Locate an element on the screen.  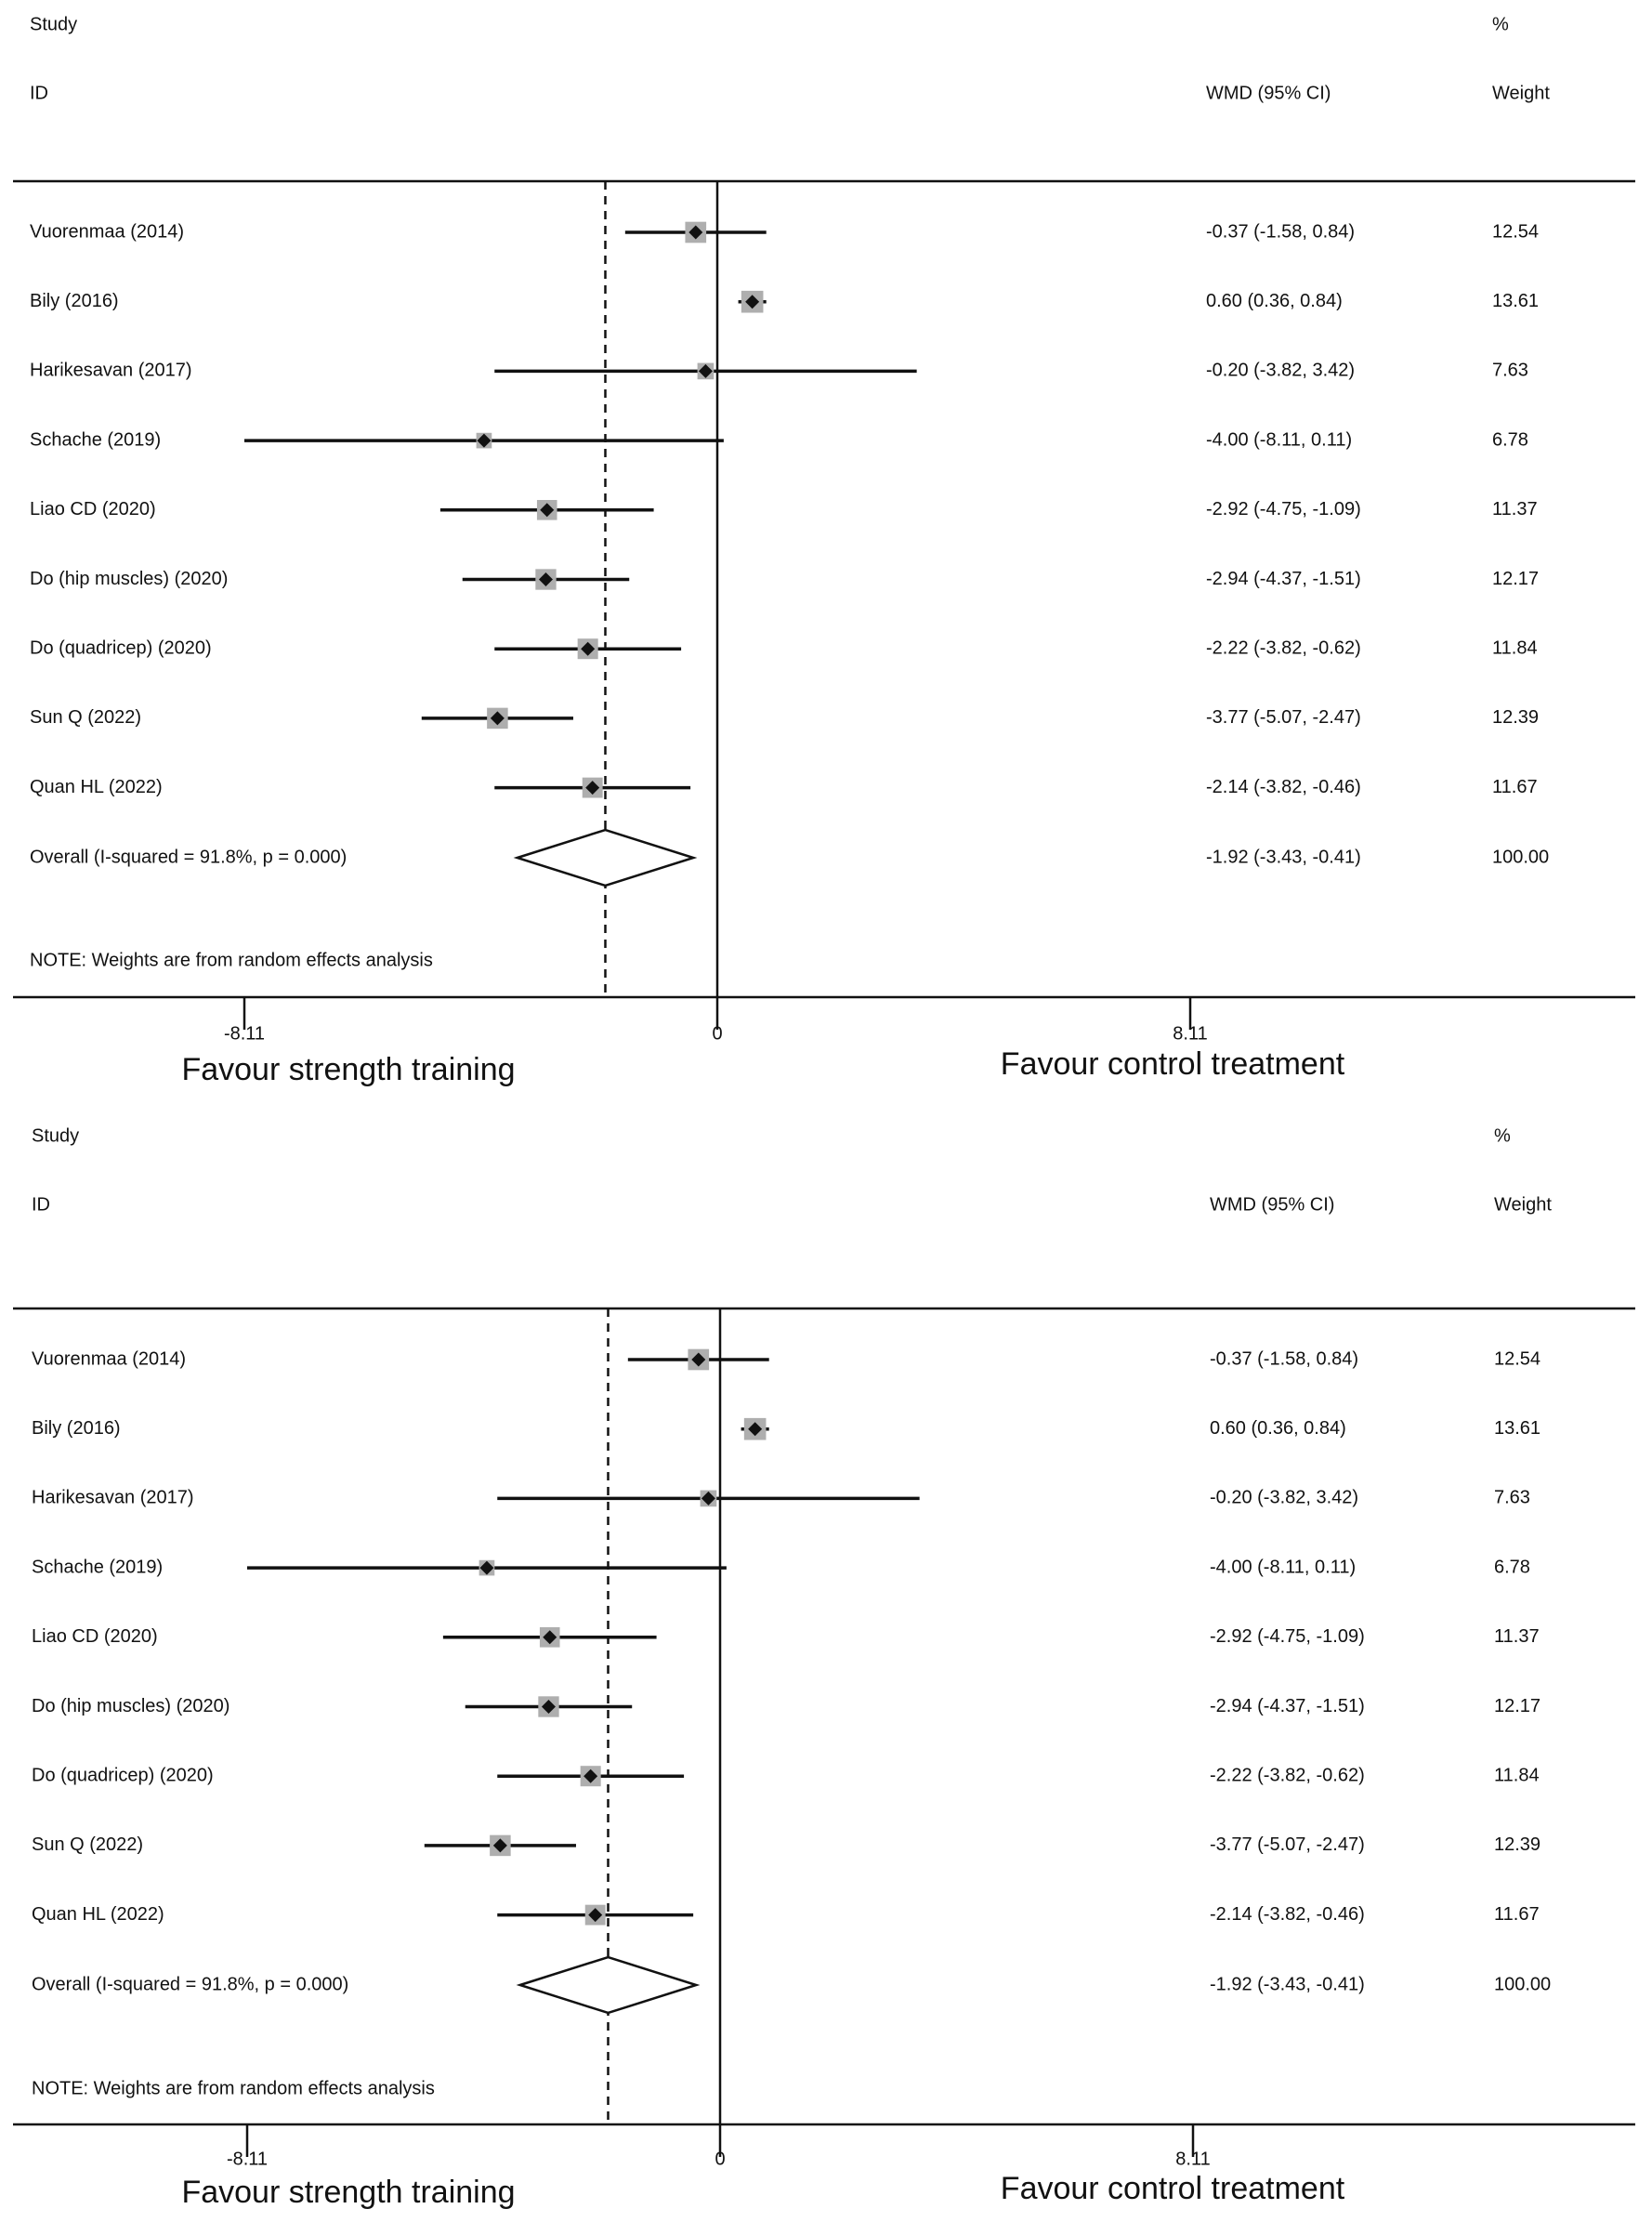
study-label: Sun Q (2022) is located at coordinates (85, 717).